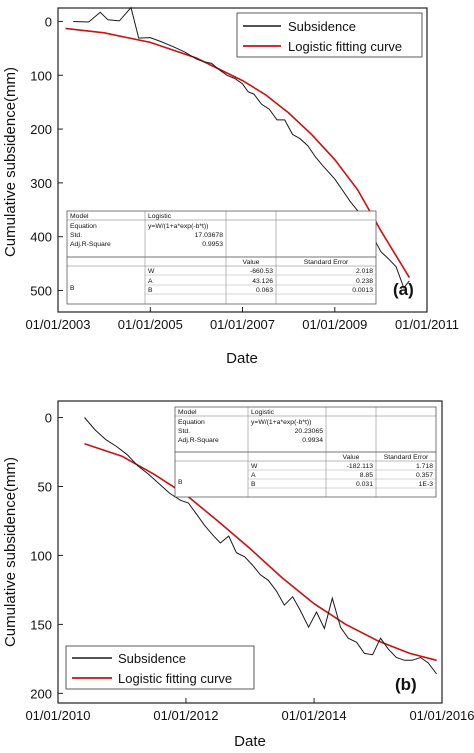  I want to click on chart-b-table-param-b-stderr: 1E-3, so click(426, 484).